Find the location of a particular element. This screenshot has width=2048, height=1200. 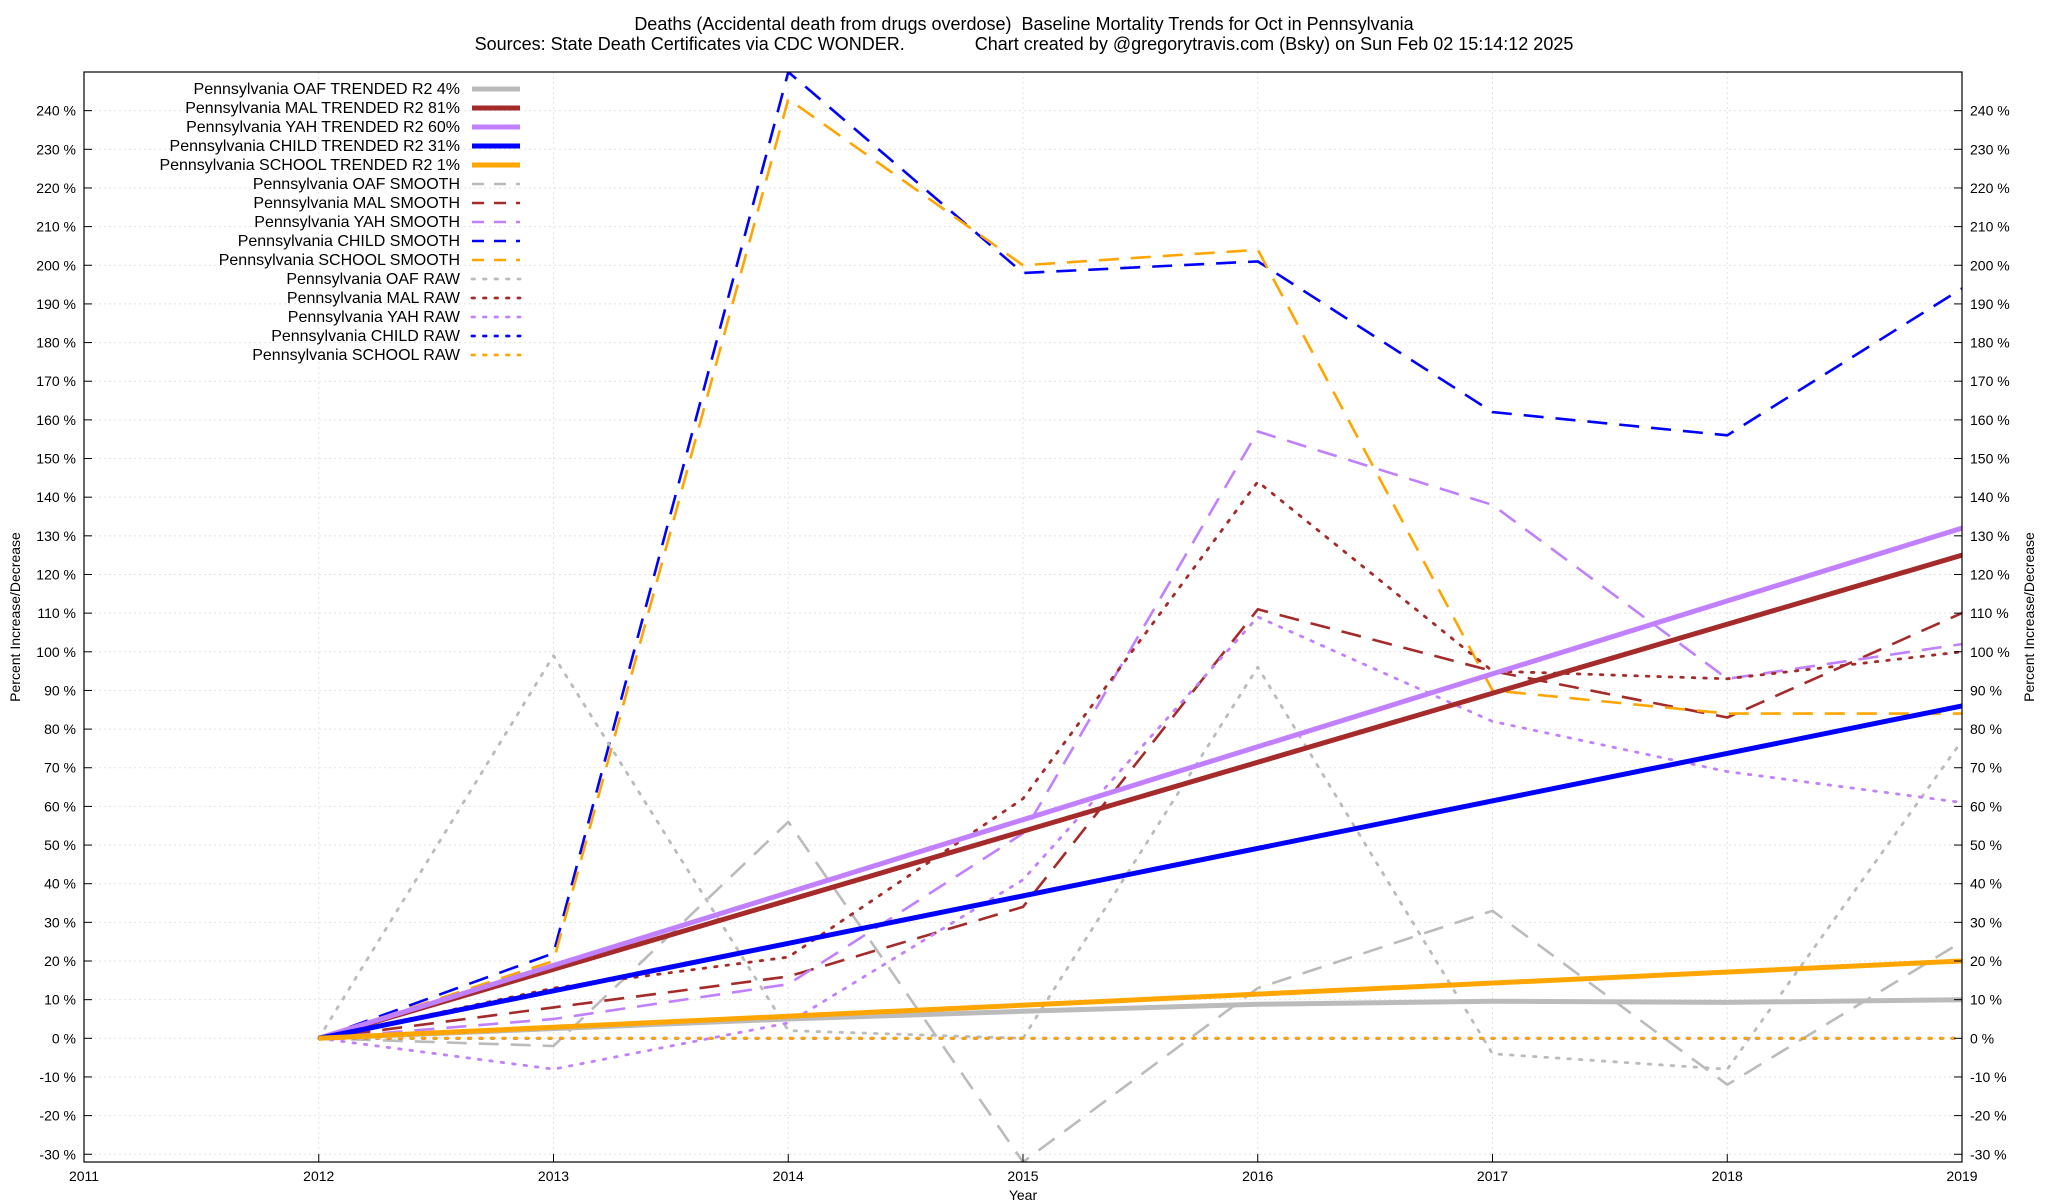

legend-entry: Pennsylvania SCHOOL RAW is located at coordinates (387, 355).